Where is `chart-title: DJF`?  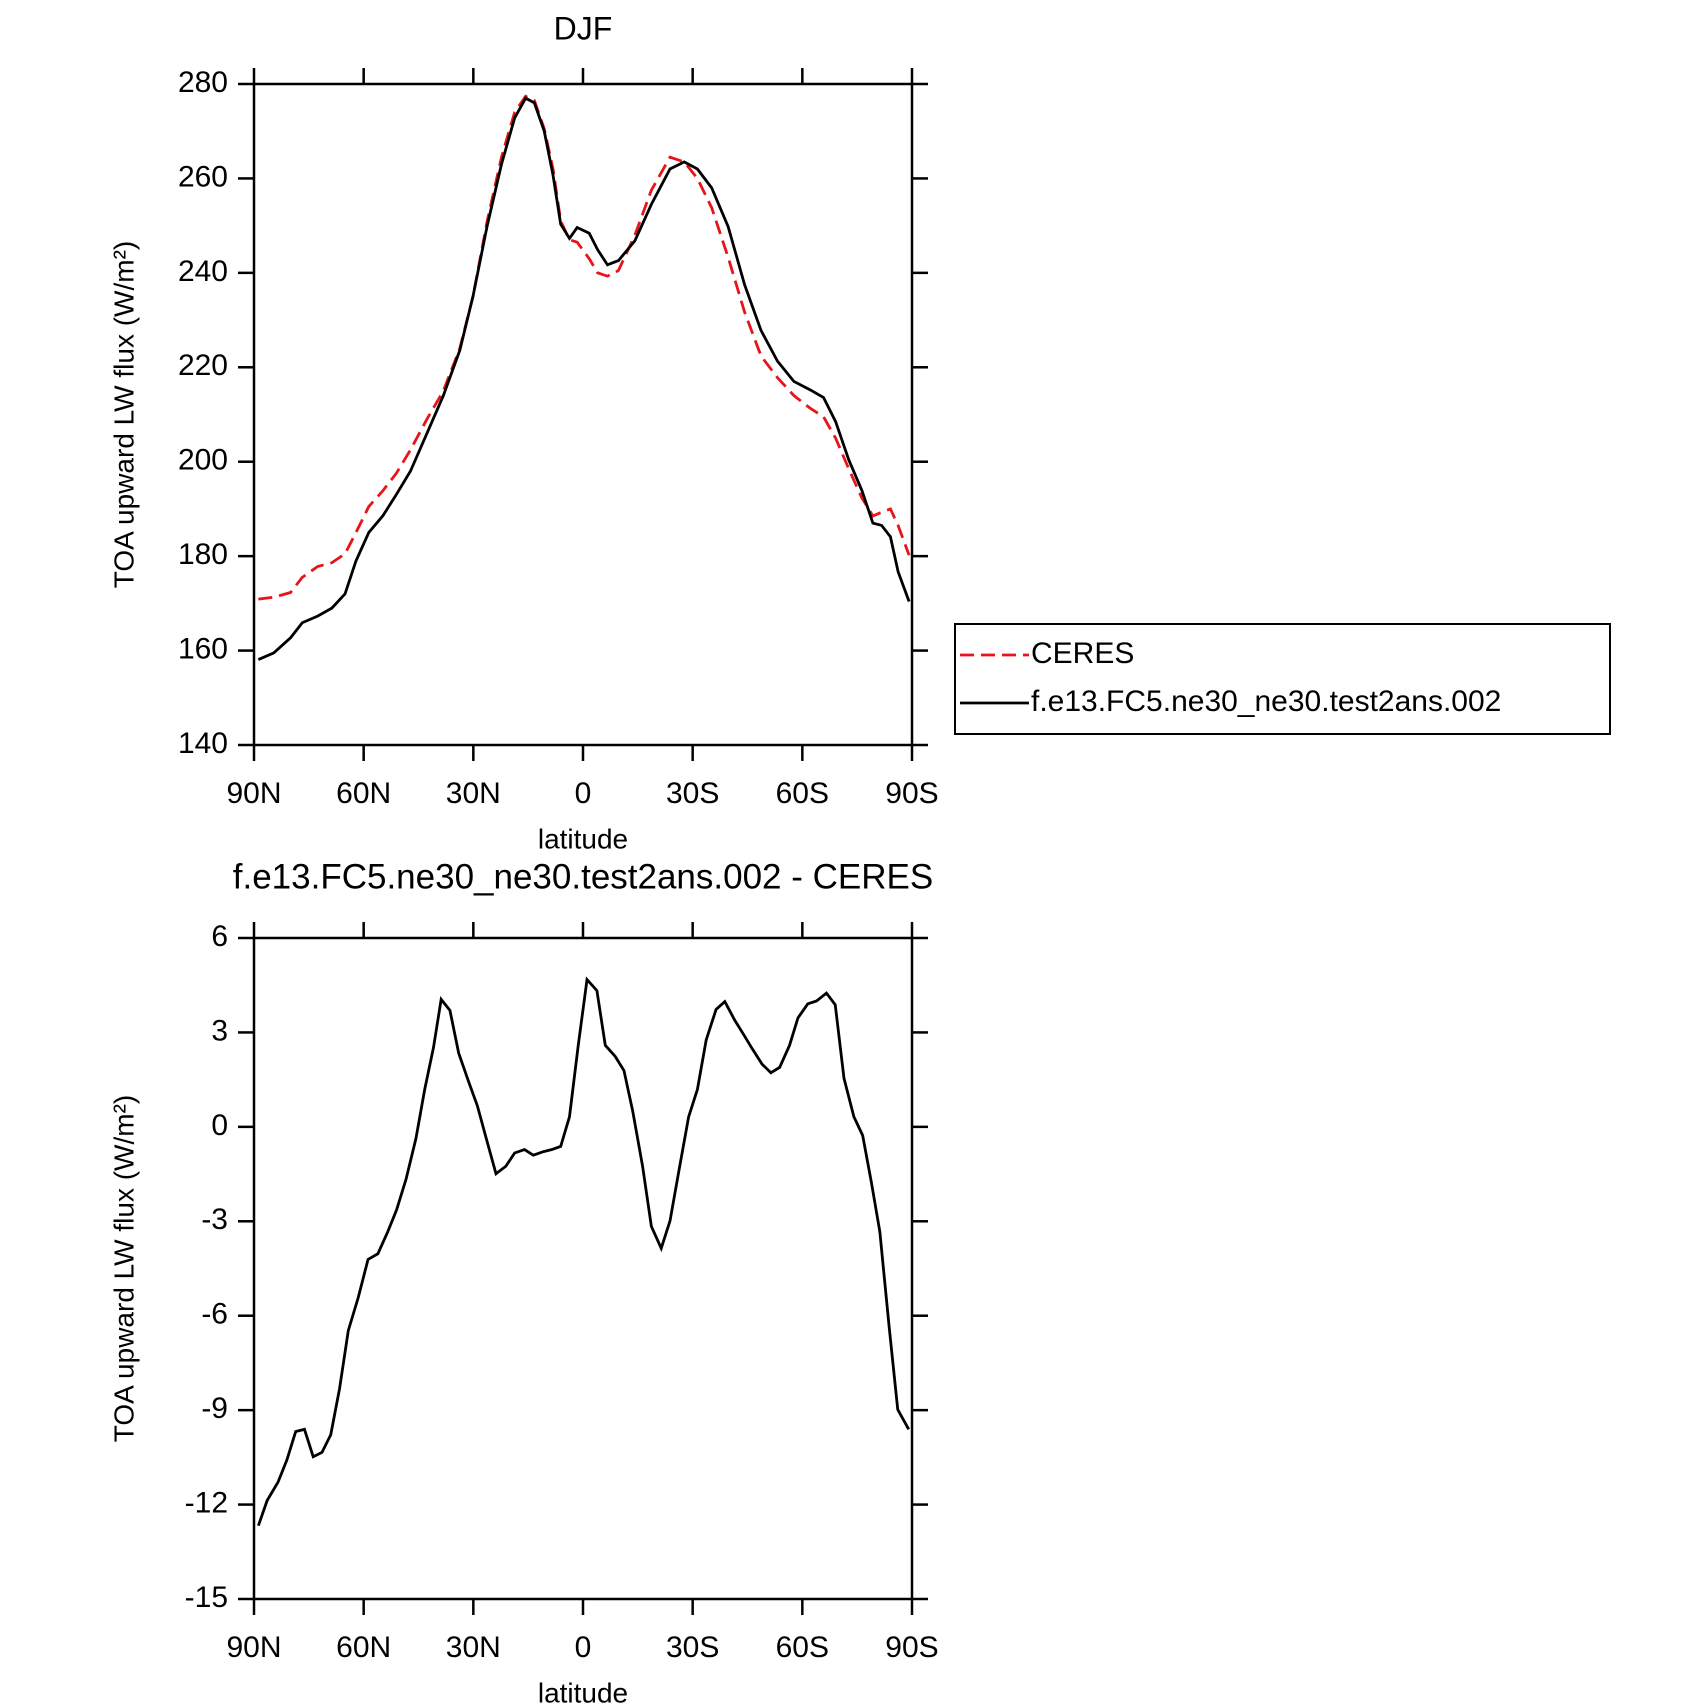
chart-title: DJF is located at coordinates (583, 28).